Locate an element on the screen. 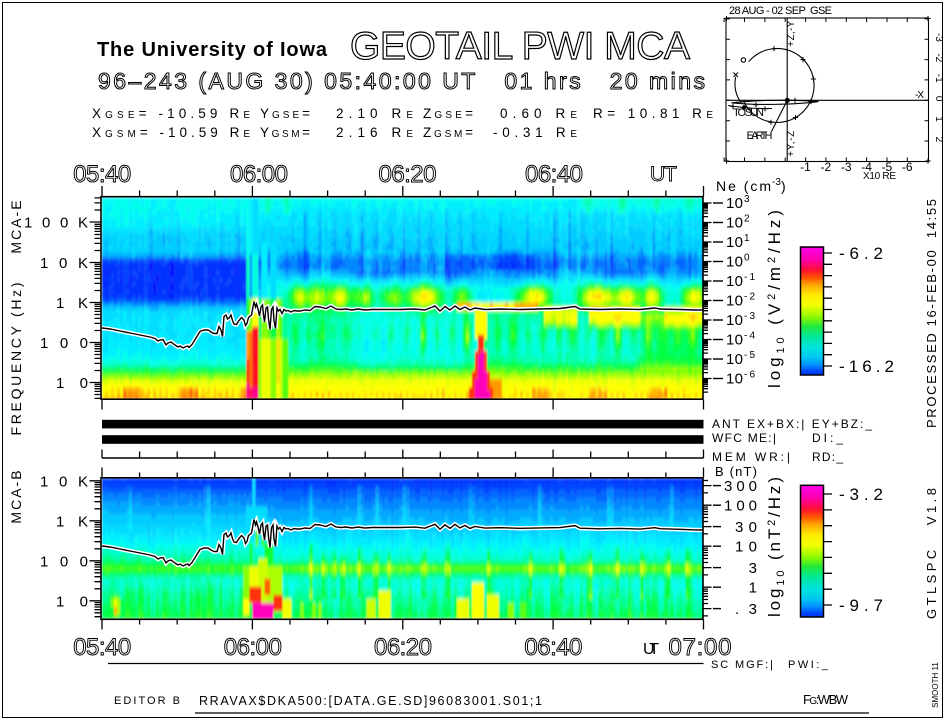 The width and height of the screenshot is (945, 725). svg-text: EDITOR B is located at coordinates (147, 701).